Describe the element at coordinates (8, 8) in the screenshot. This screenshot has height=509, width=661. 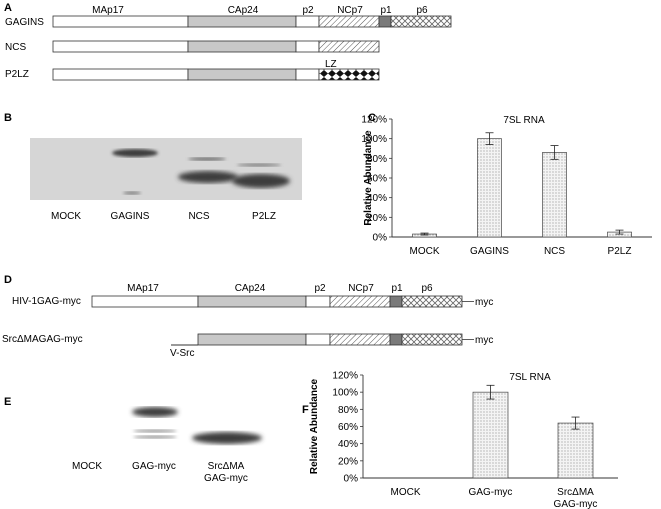
I see `panel-a-letter: A` at that location.